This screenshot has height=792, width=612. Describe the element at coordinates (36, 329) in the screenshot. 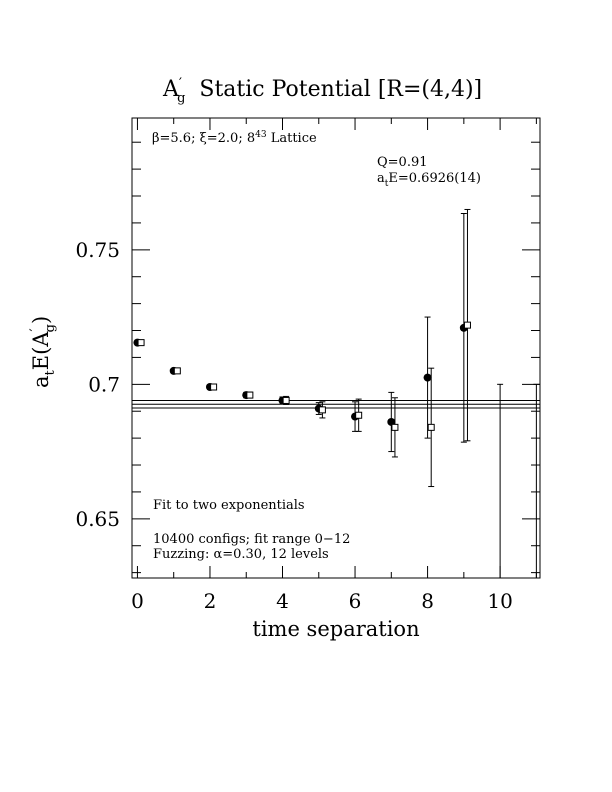

I see `y-label-prime: ′` at that location.